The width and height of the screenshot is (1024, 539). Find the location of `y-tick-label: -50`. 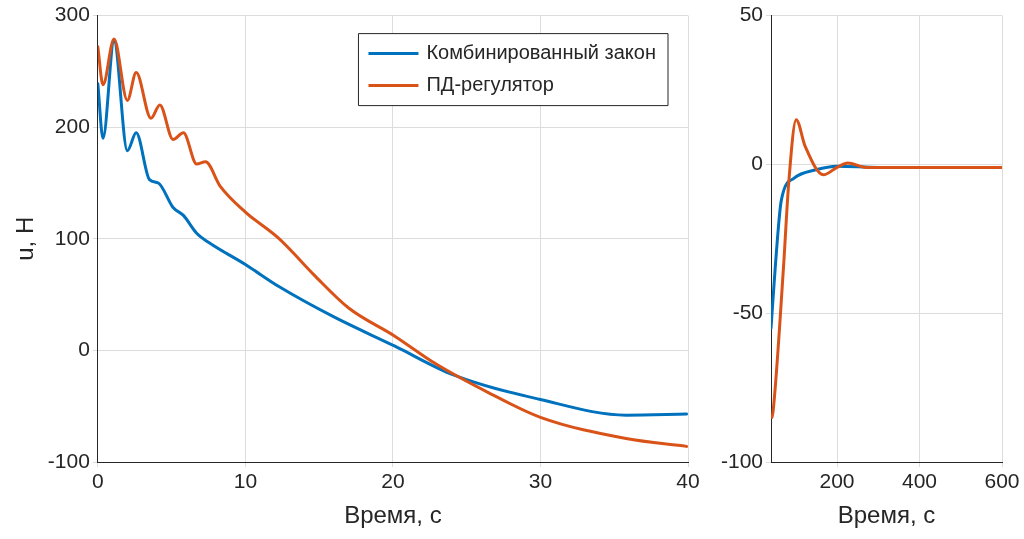

y-tick-label: -50 is located at coordinates (748, 311).